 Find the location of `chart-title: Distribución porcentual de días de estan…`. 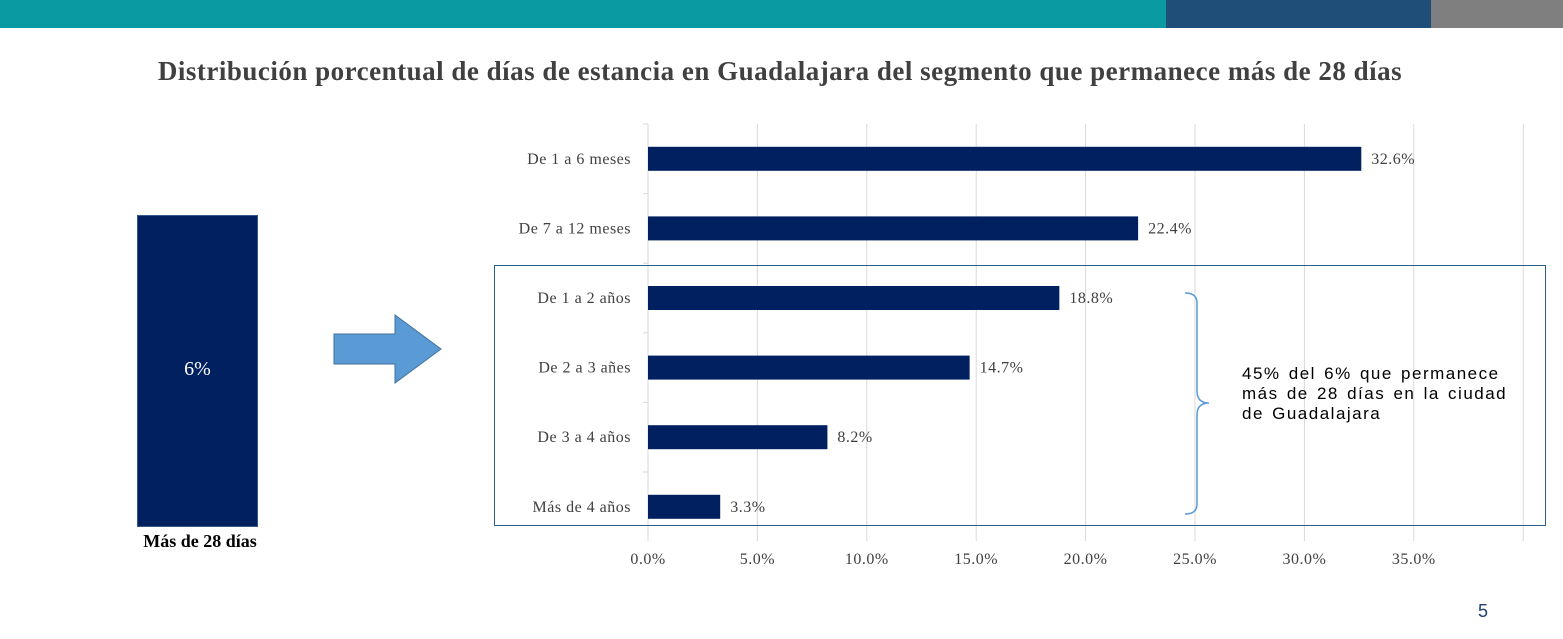

chart-title: Distribución porcentual de días de estan… is located at coordinates (780, 71).